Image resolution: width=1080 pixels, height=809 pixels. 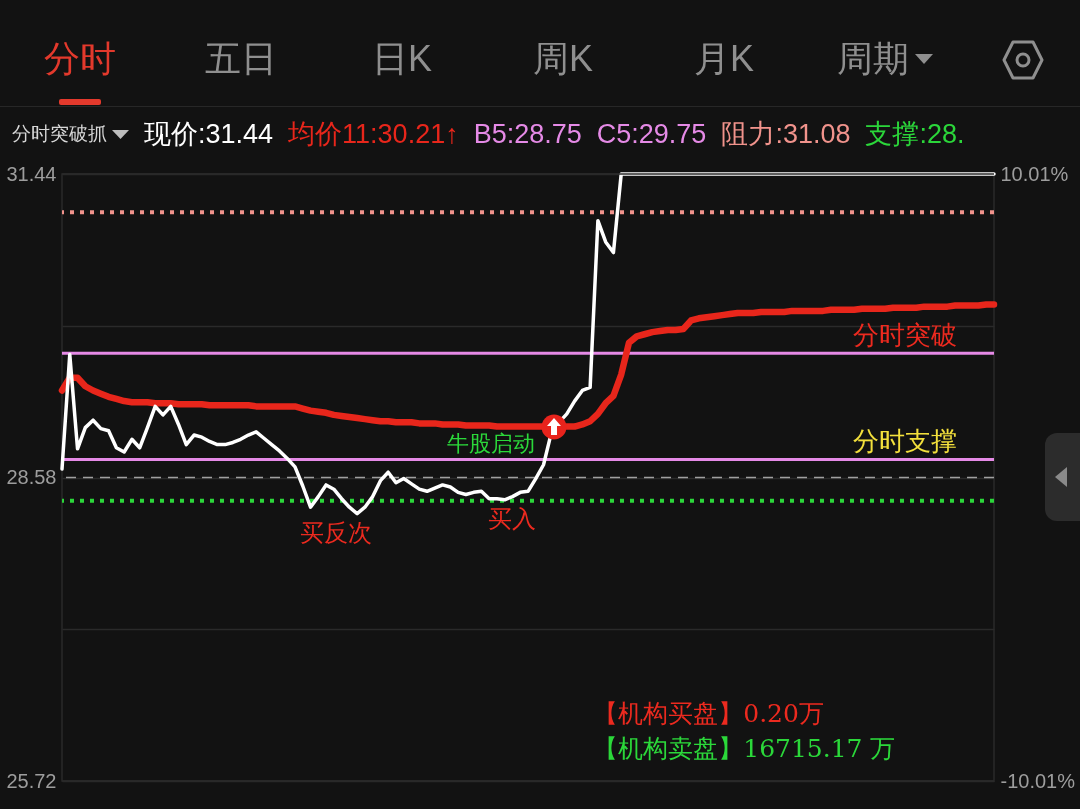 What do you see at coordinates (1034, 173) in the screenshot?
I see `y2-tick-label: 10.01%` at bounding box center [1034, 173].